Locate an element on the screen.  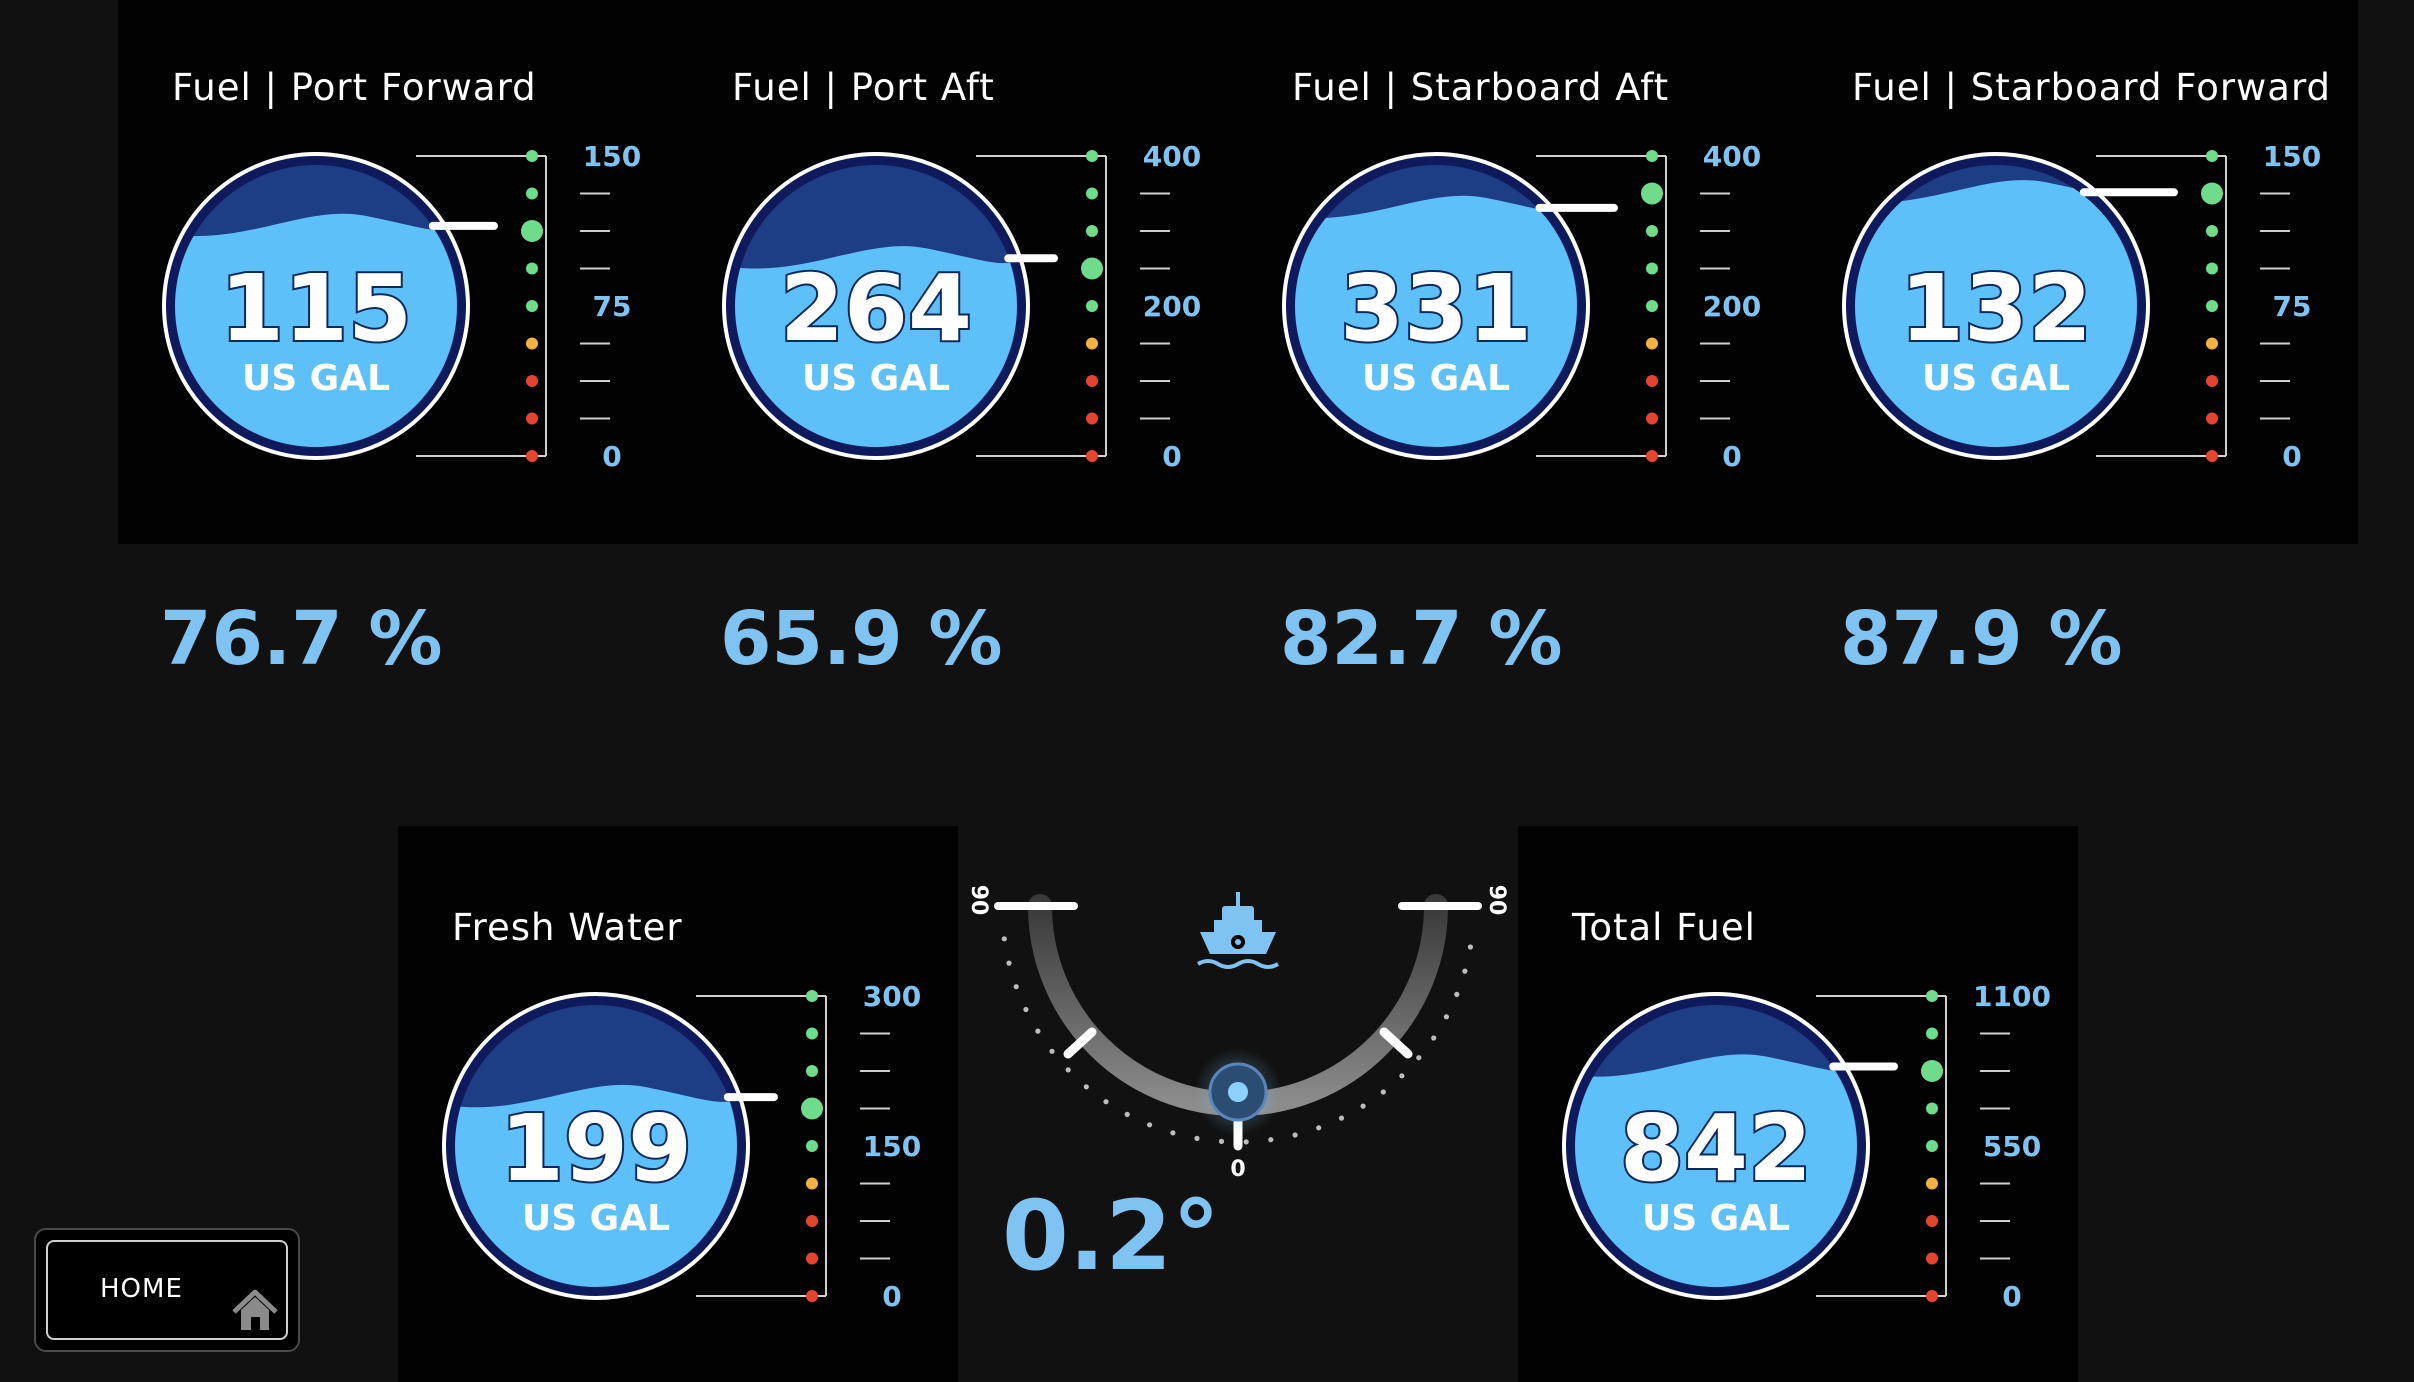
tank-title-starboard-forward: Fuel | Starboard Forward is located at coordinates (2092, 87).